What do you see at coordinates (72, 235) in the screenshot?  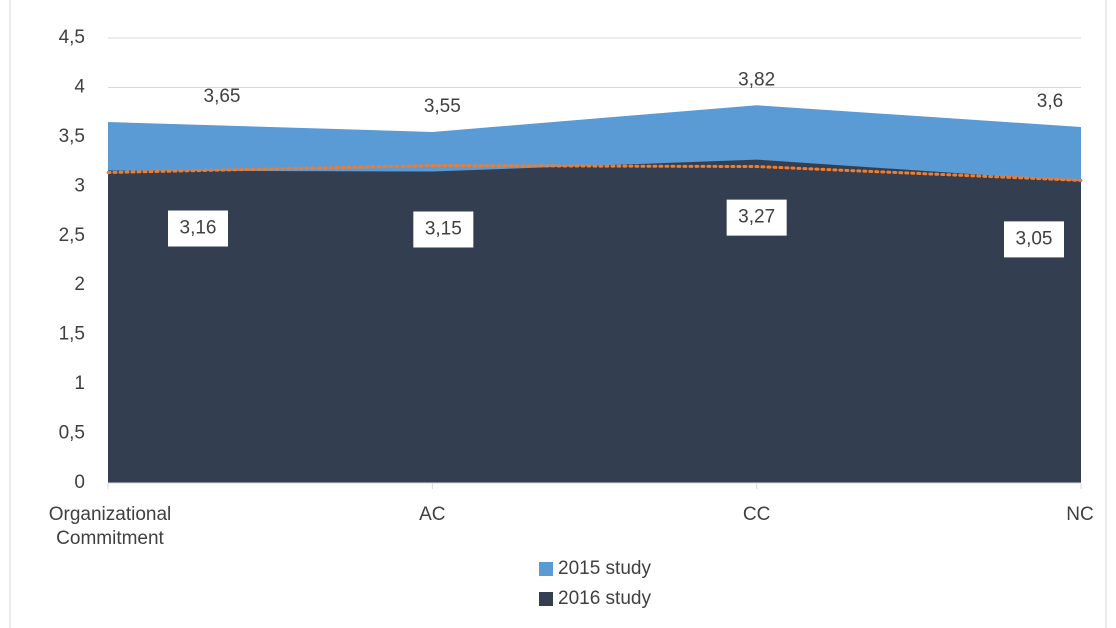 I see `y-tick-label: 2,5` at bounding box center [72, 235].